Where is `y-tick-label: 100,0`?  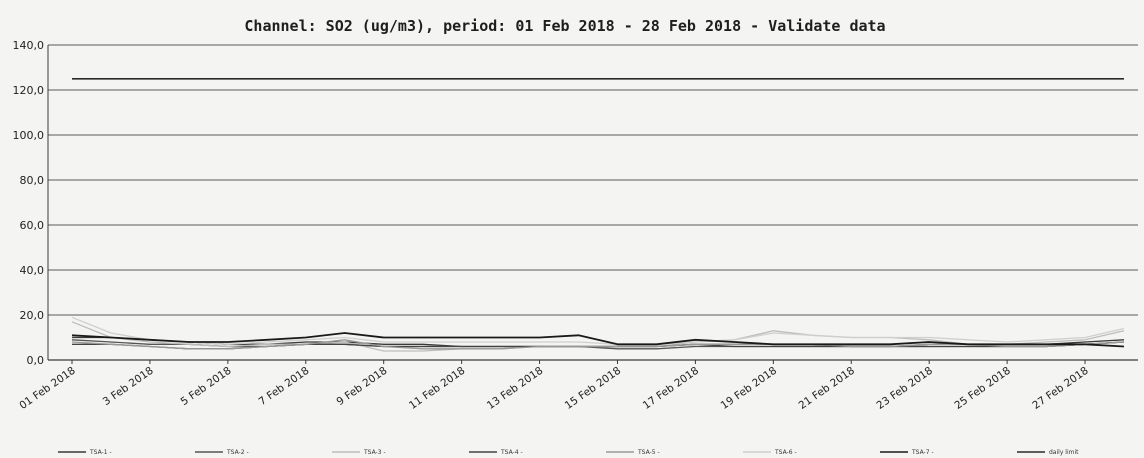
y-tick-label: 100,0 is located at coordinates (29, 135).